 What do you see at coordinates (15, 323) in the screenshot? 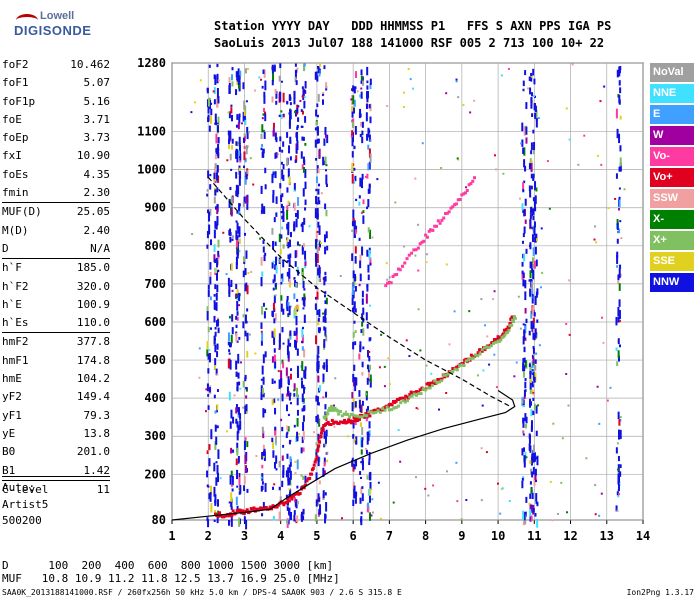
I see `param-name: h`Es` at bounding box center [15, 323].